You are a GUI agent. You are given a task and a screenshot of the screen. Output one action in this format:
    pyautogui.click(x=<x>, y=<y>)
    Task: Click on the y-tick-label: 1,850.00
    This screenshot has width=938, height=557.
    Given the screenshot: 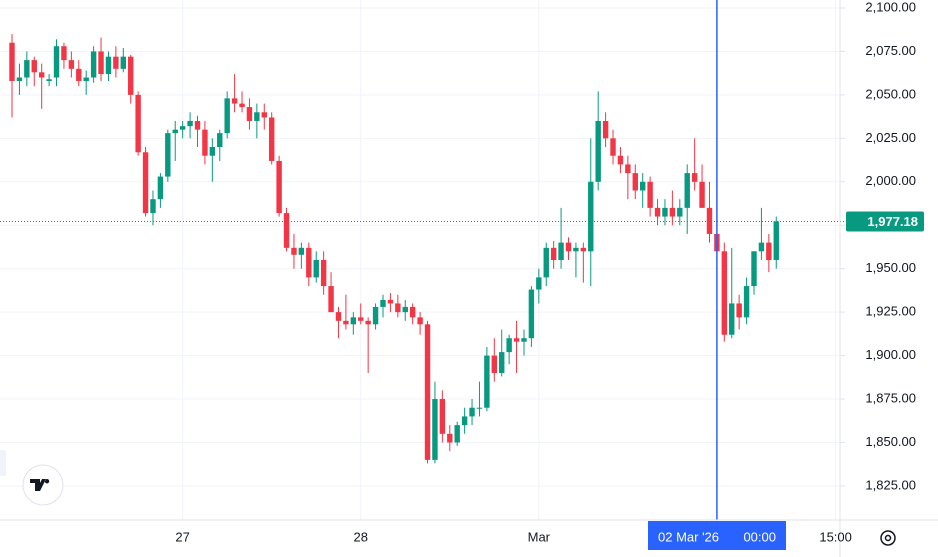 What is the action you would take?
    pyautogui.click(x=890, y=441)
    